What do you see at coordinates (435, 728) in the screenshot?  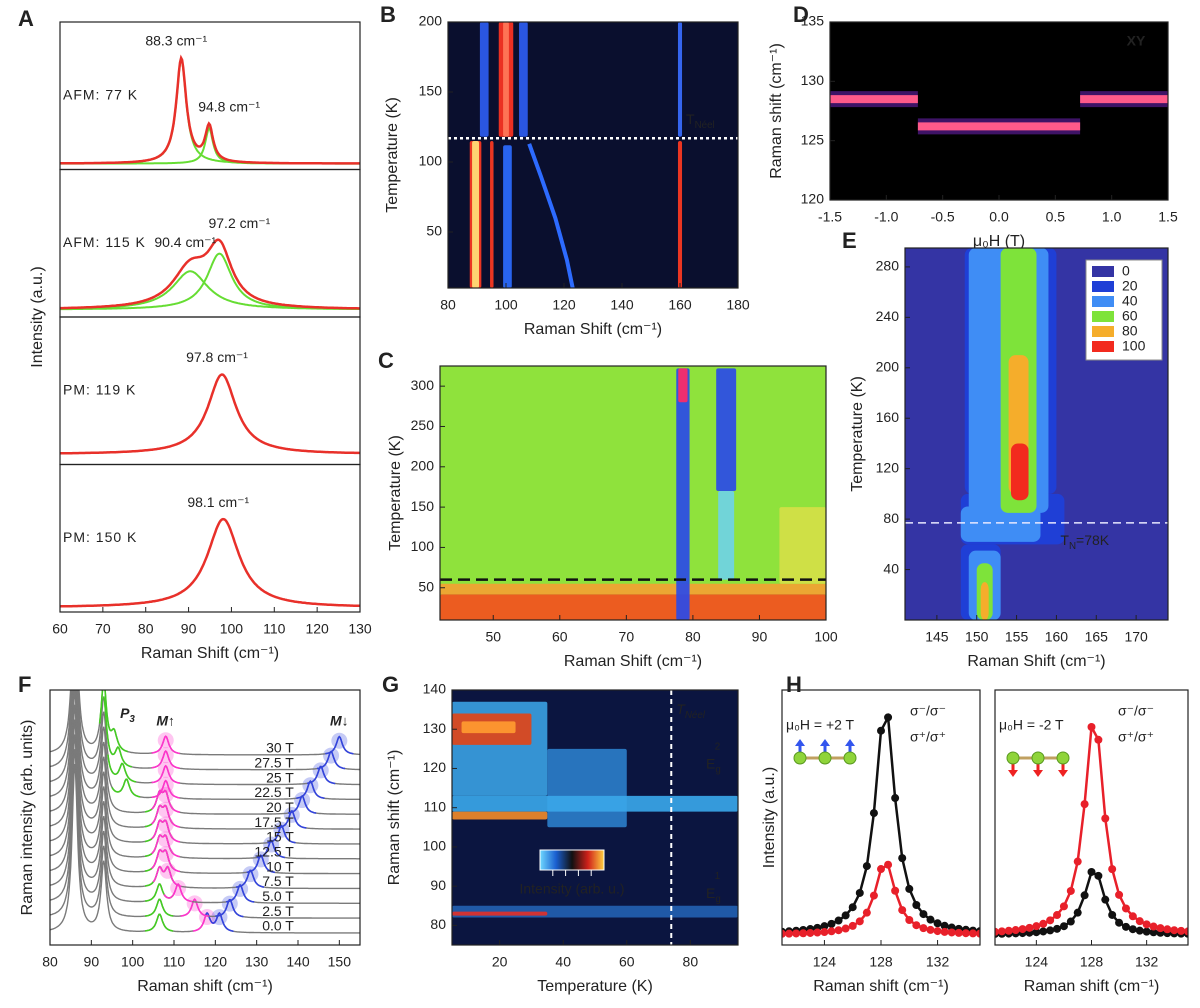 I see `y-tick-label: 130` at bounding box center [435, 728].